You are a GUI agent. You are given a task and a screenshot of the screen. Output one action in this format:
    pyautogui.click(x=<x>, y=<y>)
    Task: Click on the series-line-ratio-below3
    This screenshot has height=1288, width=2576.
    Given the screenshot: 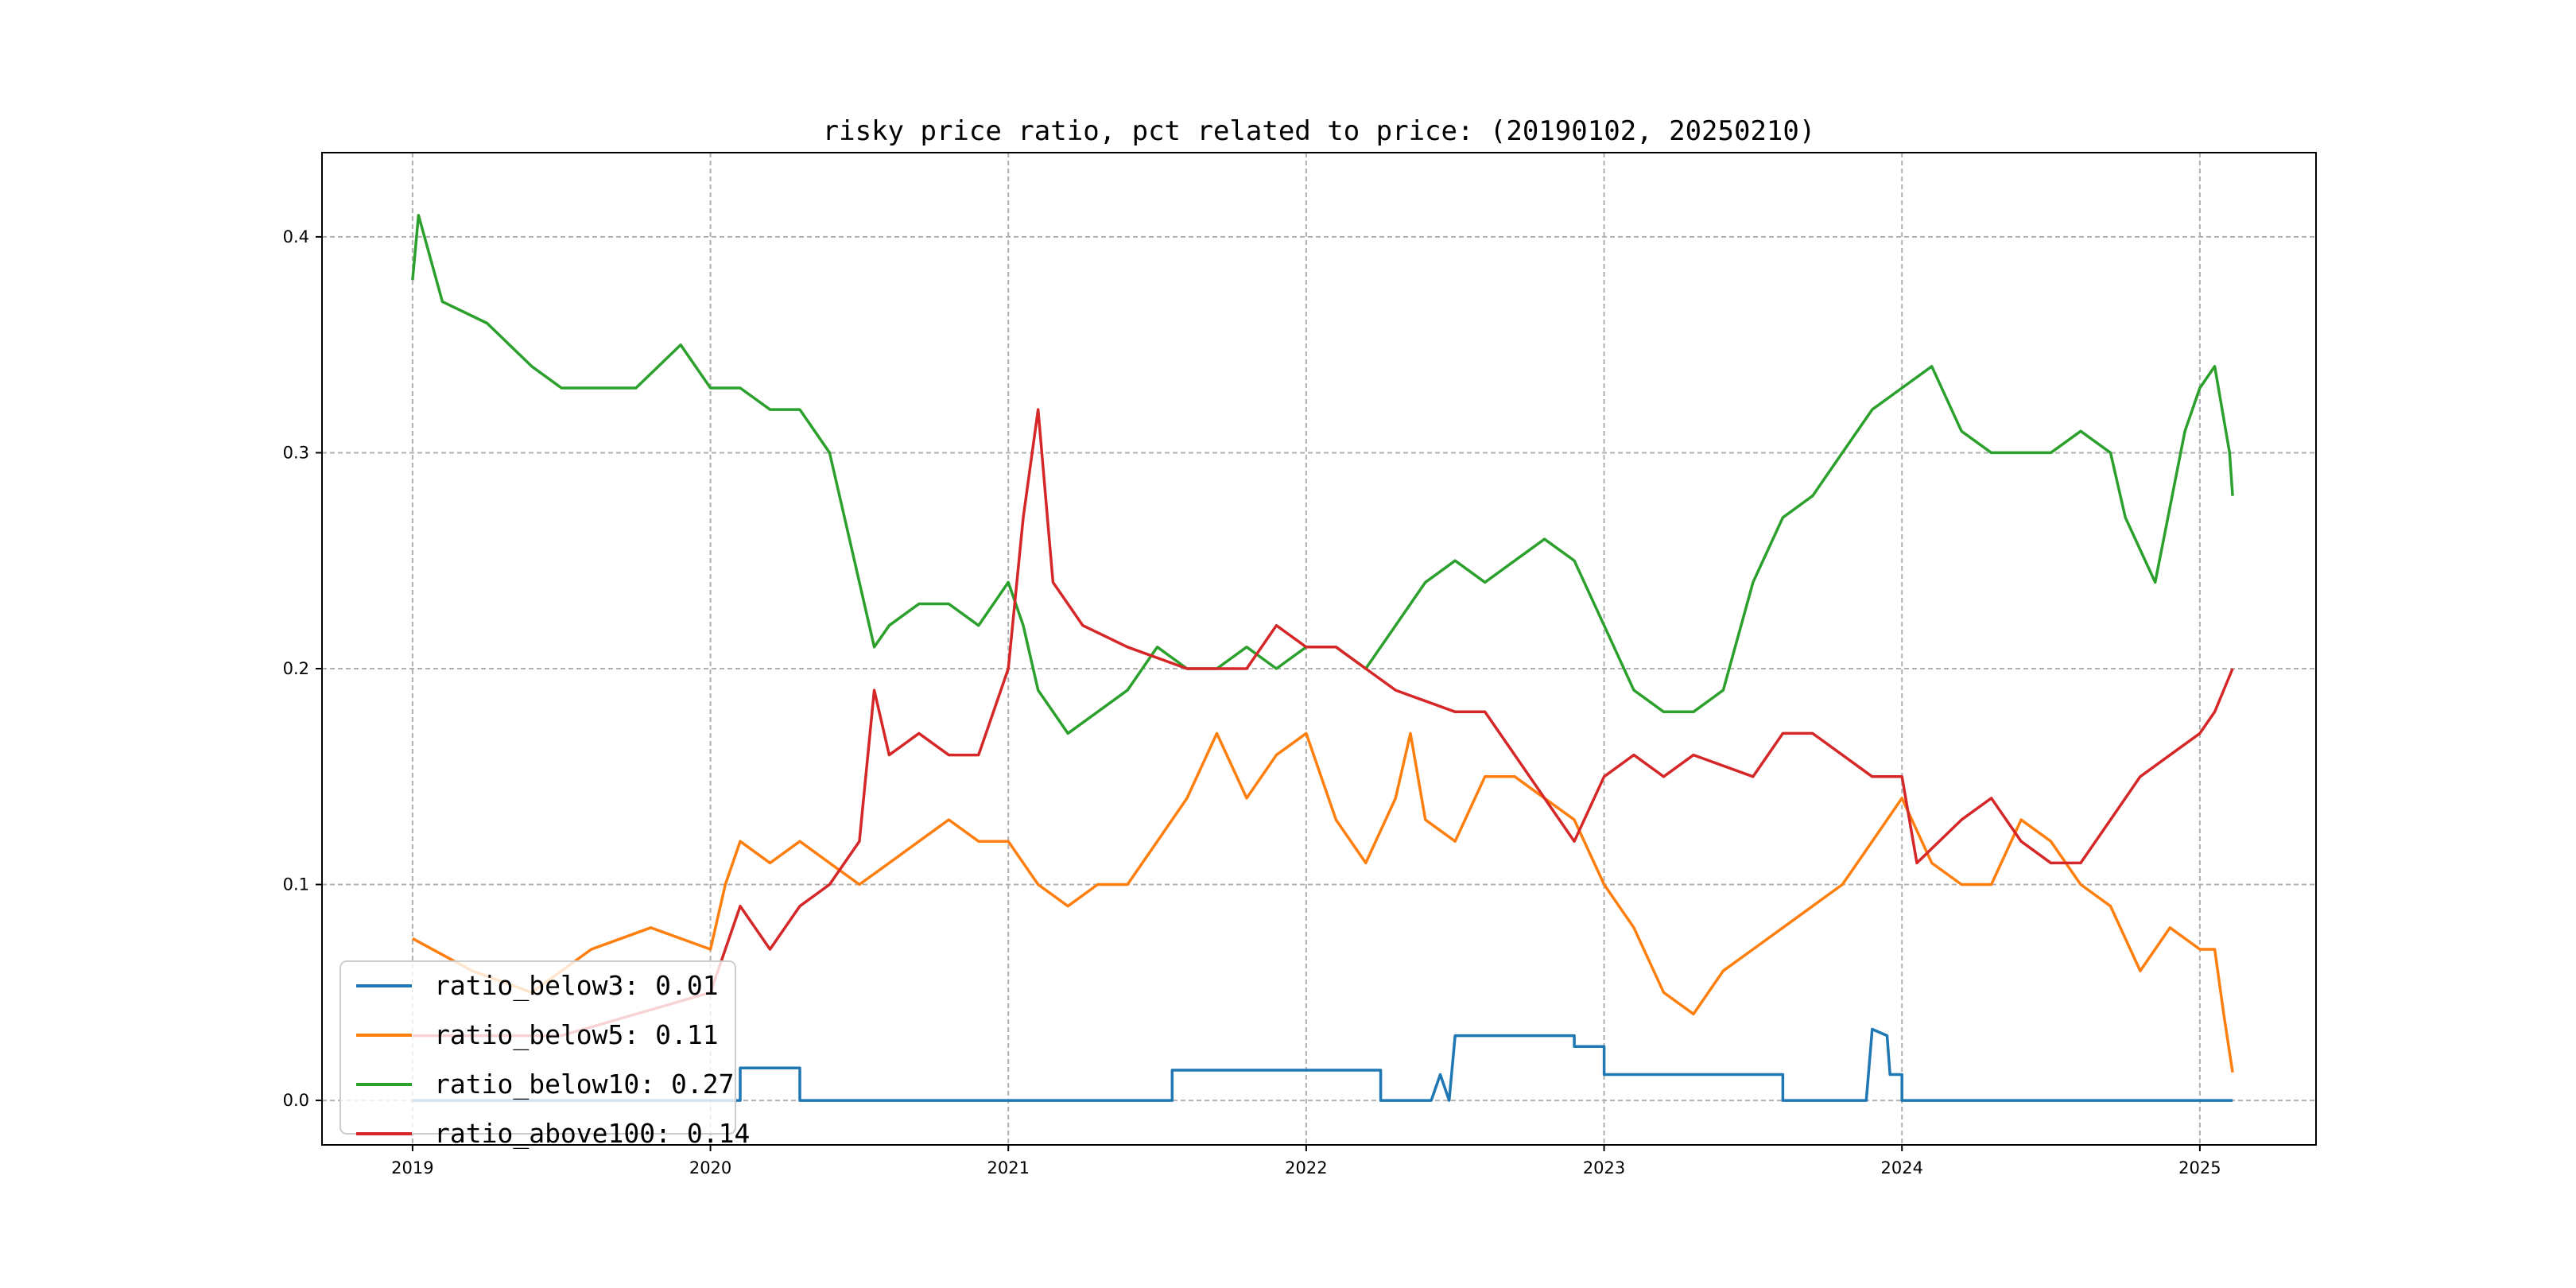 What is the action you would take?
    pyautogui.click(x=1323, y=1064)
    